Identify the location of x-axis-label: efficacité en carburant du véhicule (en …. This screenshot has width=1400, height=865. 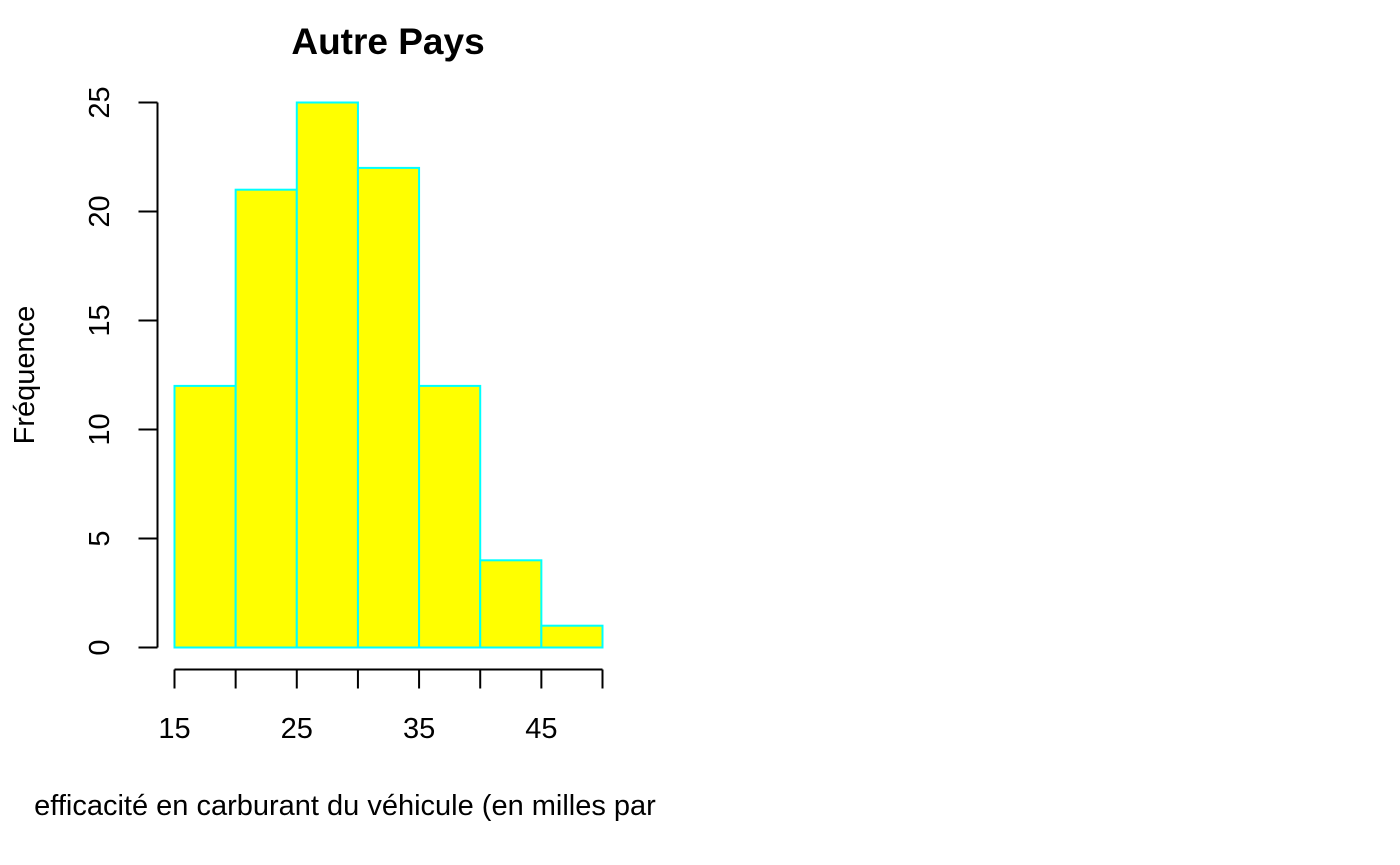
(345, 806).